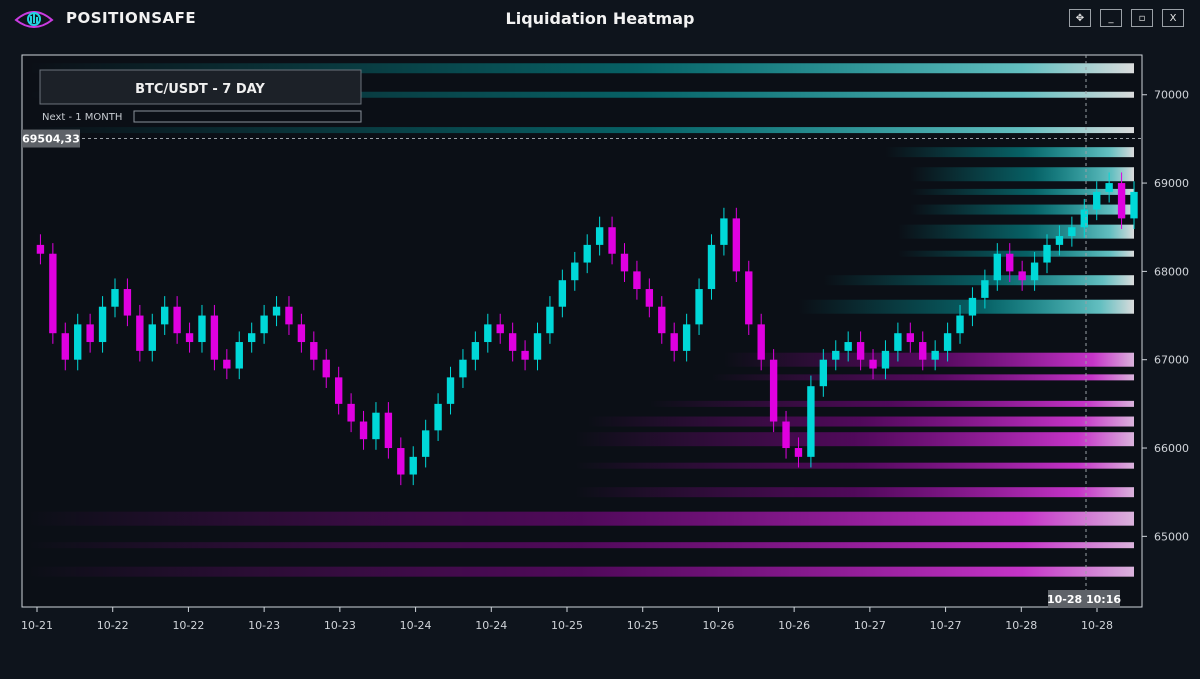 Image resolution: width=1200 pixels, height=679 pixels. What do you see at coordinates (1171, 183) in the screenshot?
I see `y-tick-label: 69000` at bounding box center [1171, 183].